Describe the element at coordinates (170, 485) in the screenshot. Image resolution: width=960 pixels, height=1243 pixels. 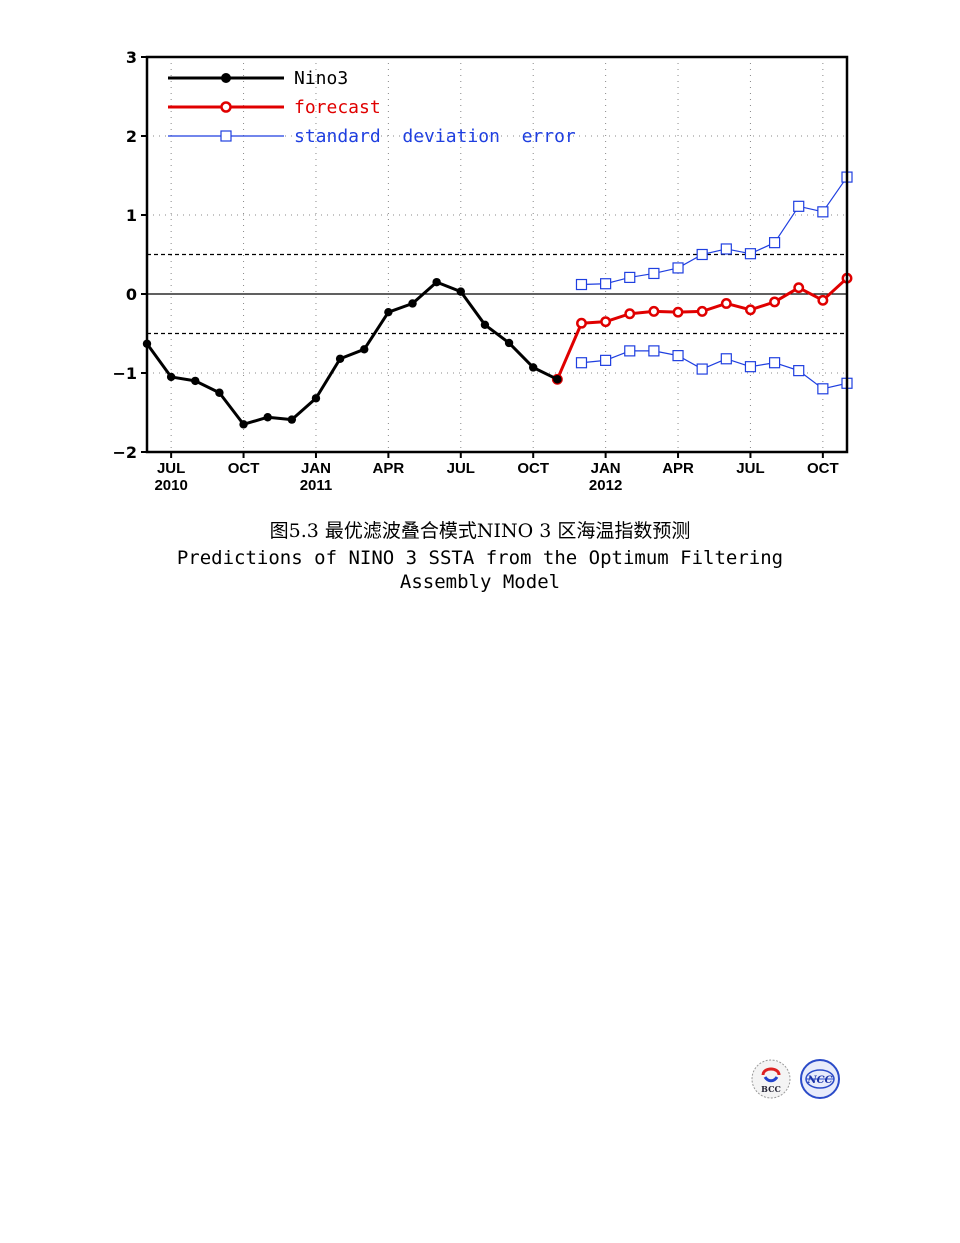
I see `x-tick-year-label: 2010` at that location.